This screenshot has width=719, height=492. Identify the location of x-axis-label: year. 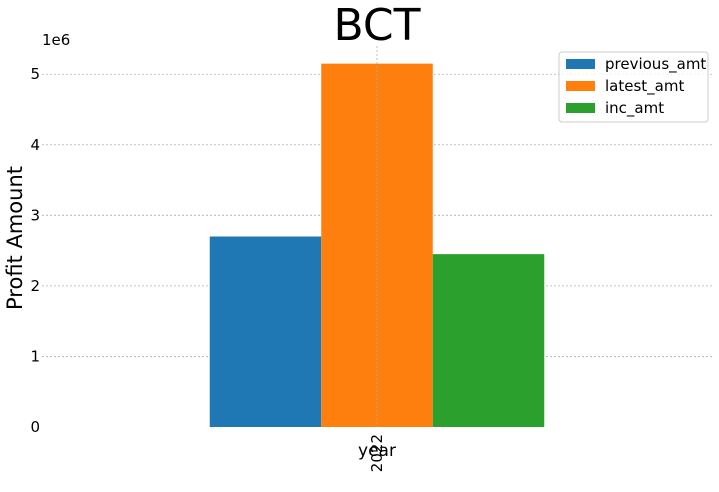
(377, 451).